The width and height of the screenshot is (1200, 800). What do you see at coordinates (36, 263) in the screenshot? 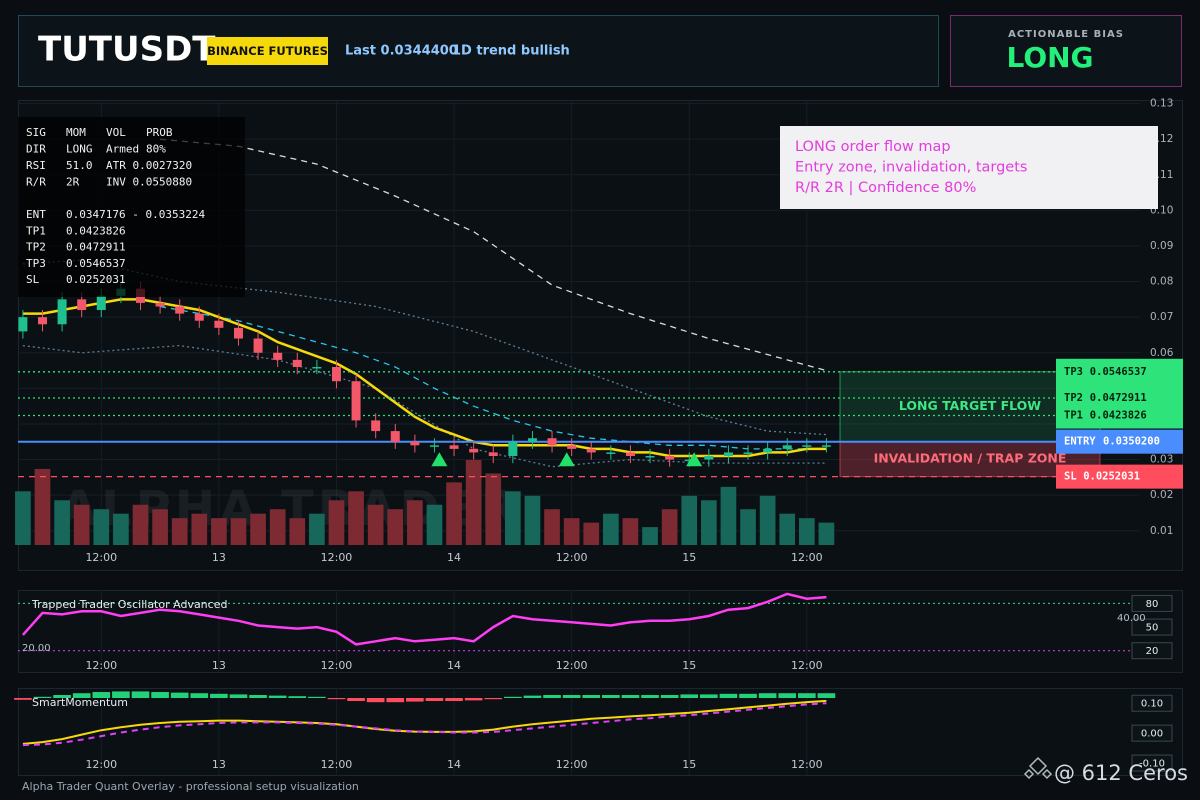
I see `stats-cell: TP3` at bounding box center [36, 263].